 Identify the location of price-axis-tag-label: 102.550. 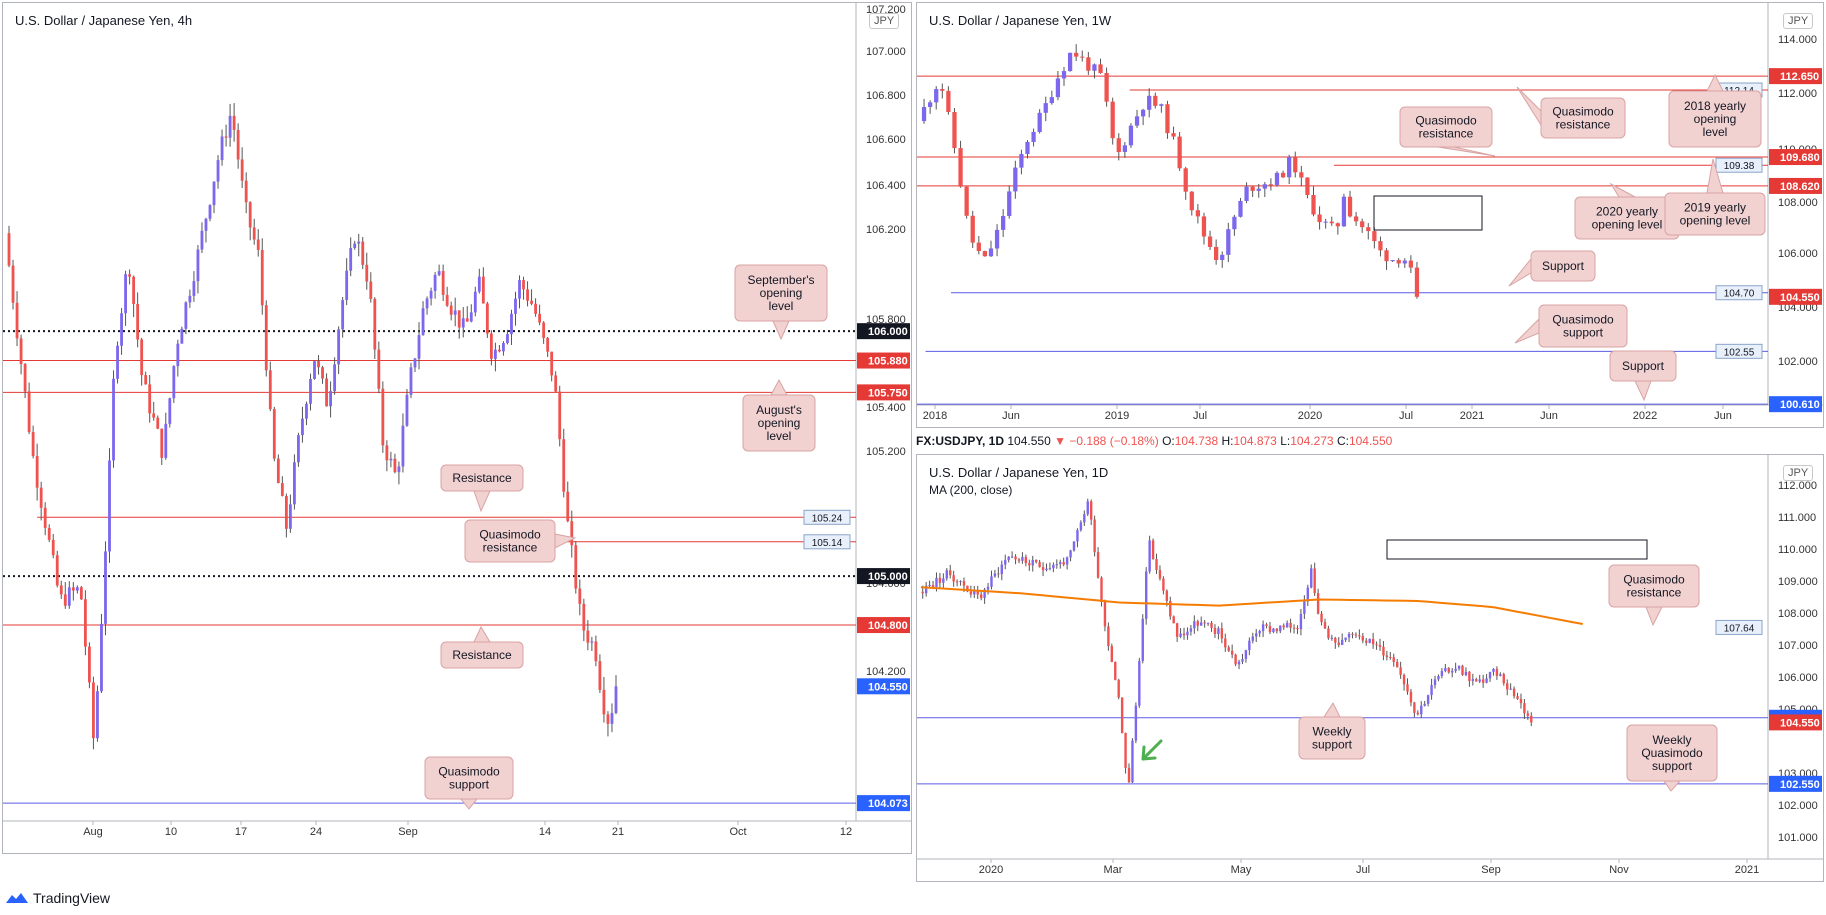
(1800, 785).